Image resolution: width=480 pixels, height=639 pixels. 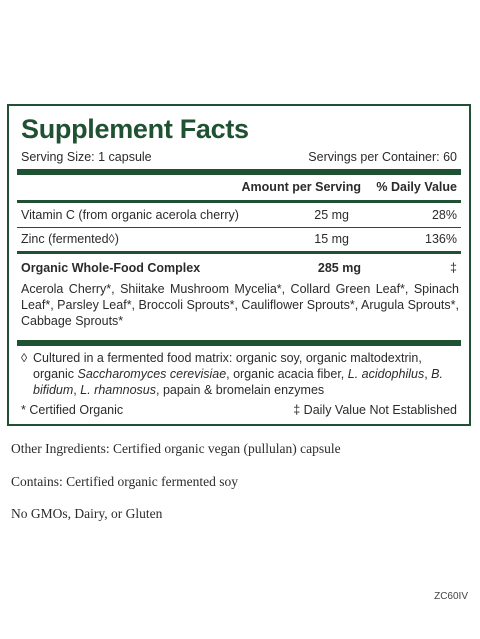 I want to click on complex-amount: 285 mg, so click(x=339, y=268).